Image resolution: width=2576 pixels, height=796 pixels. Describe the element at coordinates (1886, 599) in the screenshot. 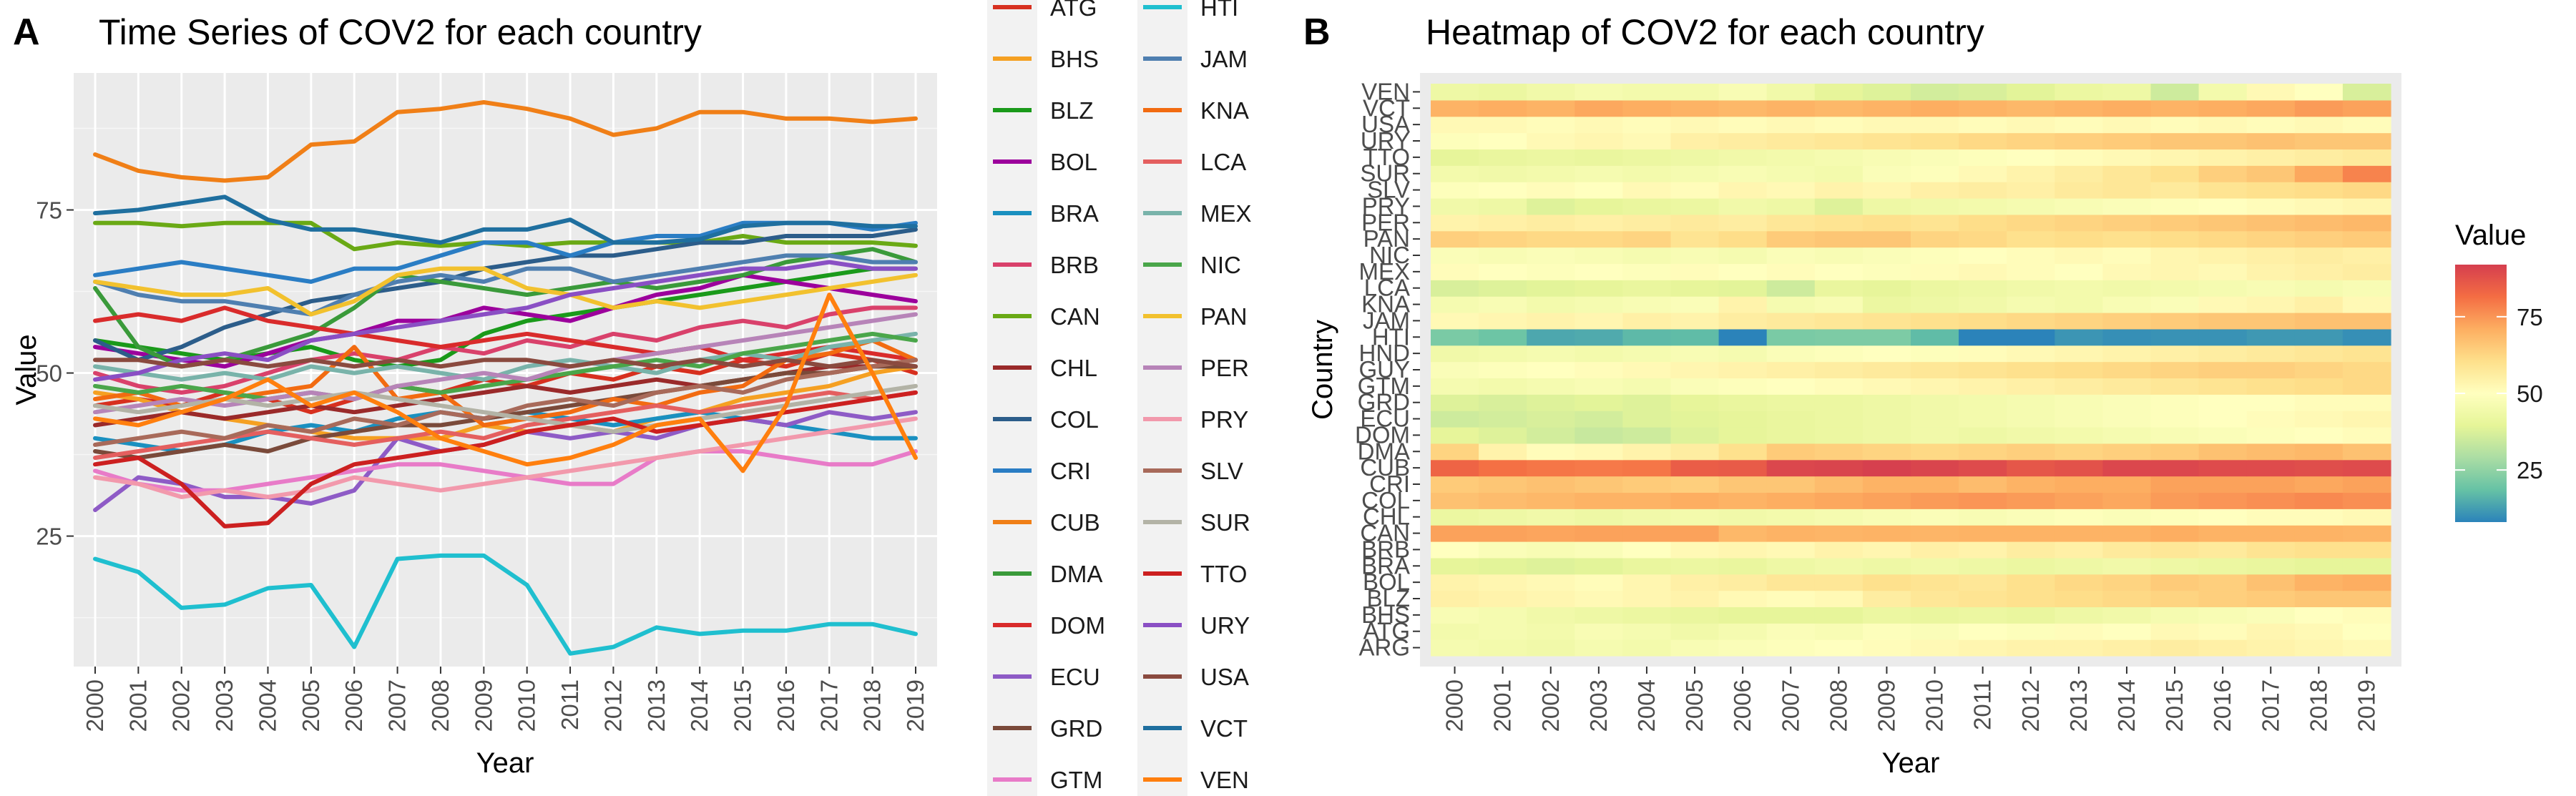

I see `heatmap-cell-blz-2009` at that location.